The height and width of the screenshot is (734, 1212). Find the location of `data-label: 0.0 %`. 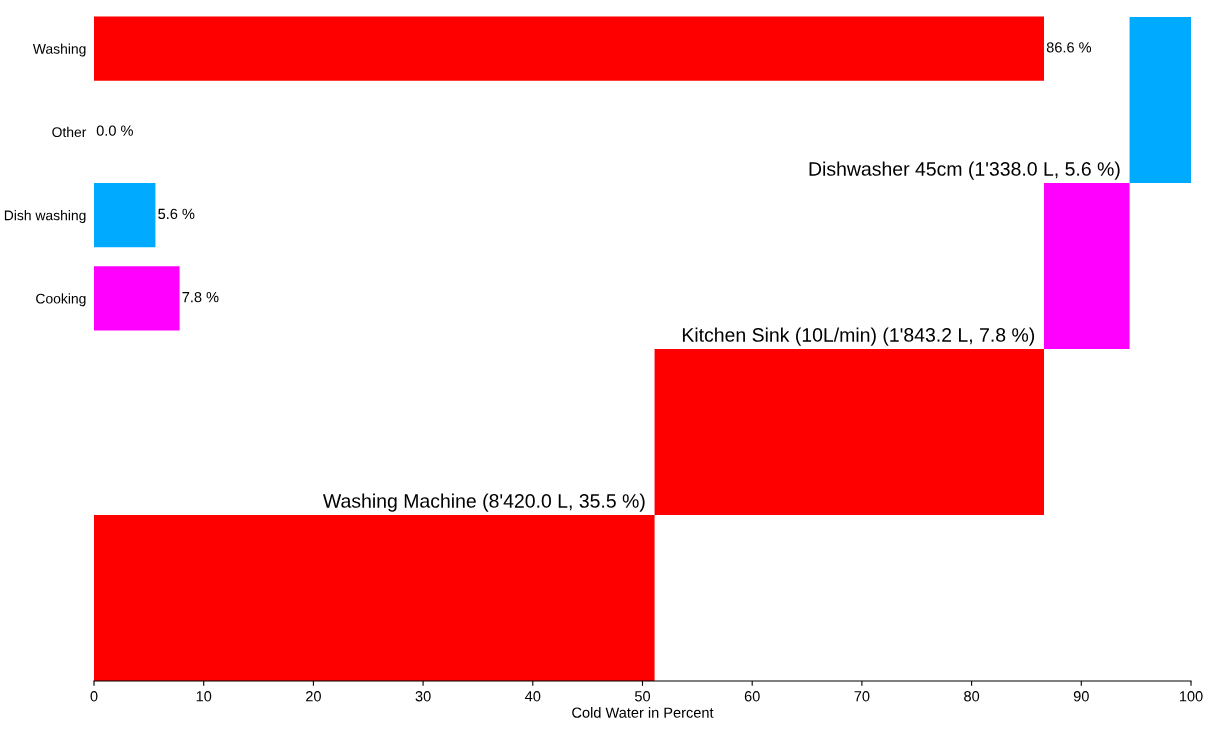

data-label: 0.0 % is located at coordinates (114, 130).